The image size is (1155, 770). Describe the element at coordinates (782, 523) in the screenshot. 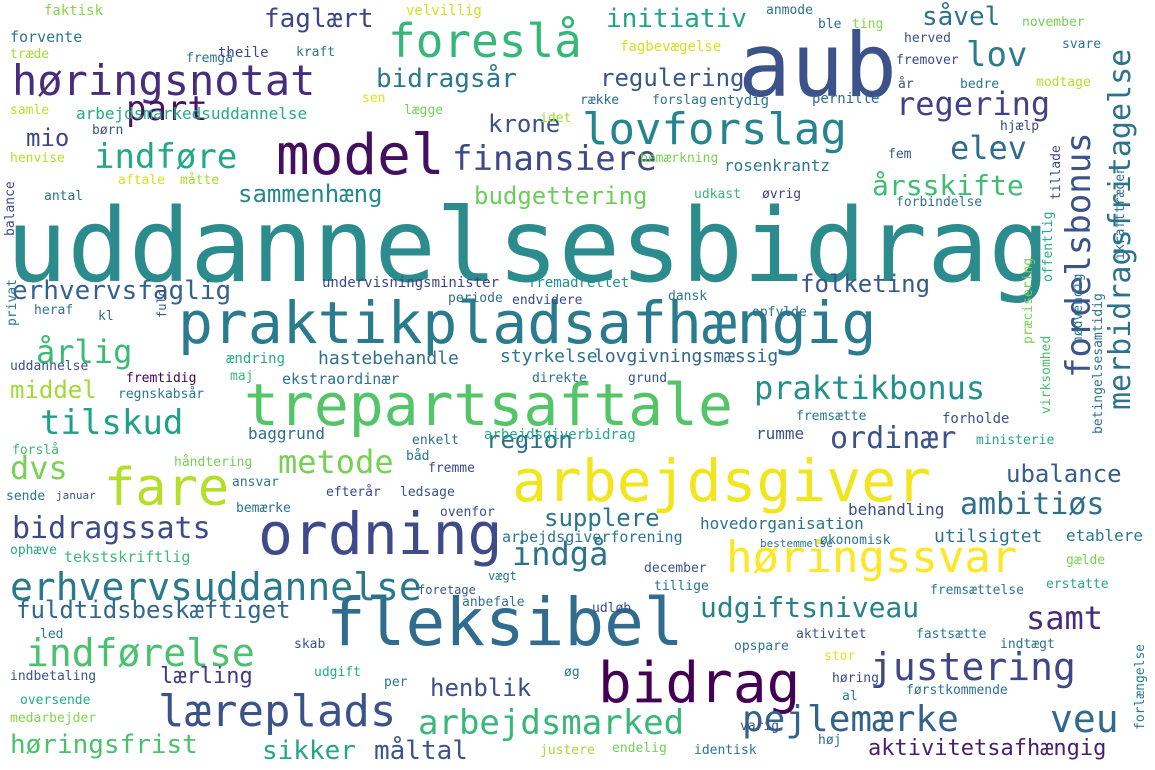

I see `word: hovedorganisation` at that location.